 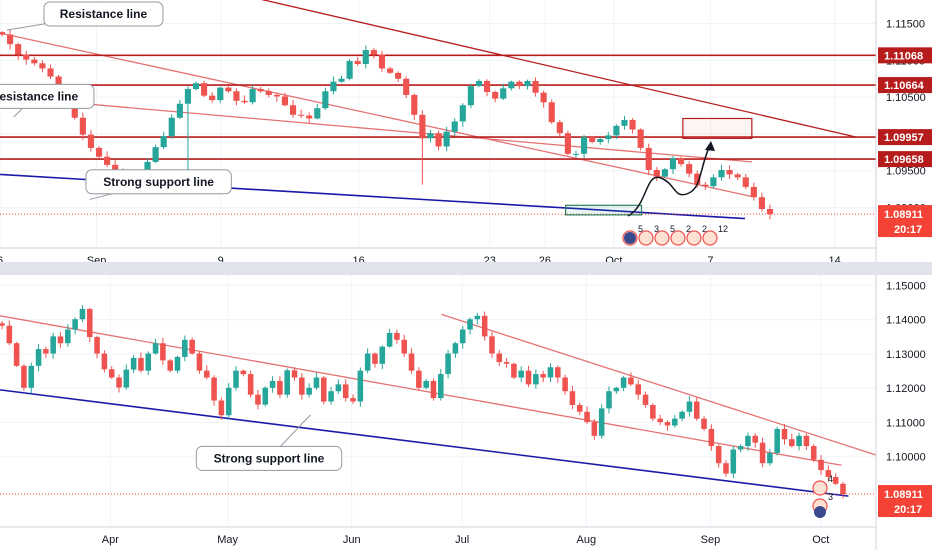 What do you see at coordinates (39, 96) in the screenshot?
I see `callout-label: Resistance line` at bounding box center [39, 96].